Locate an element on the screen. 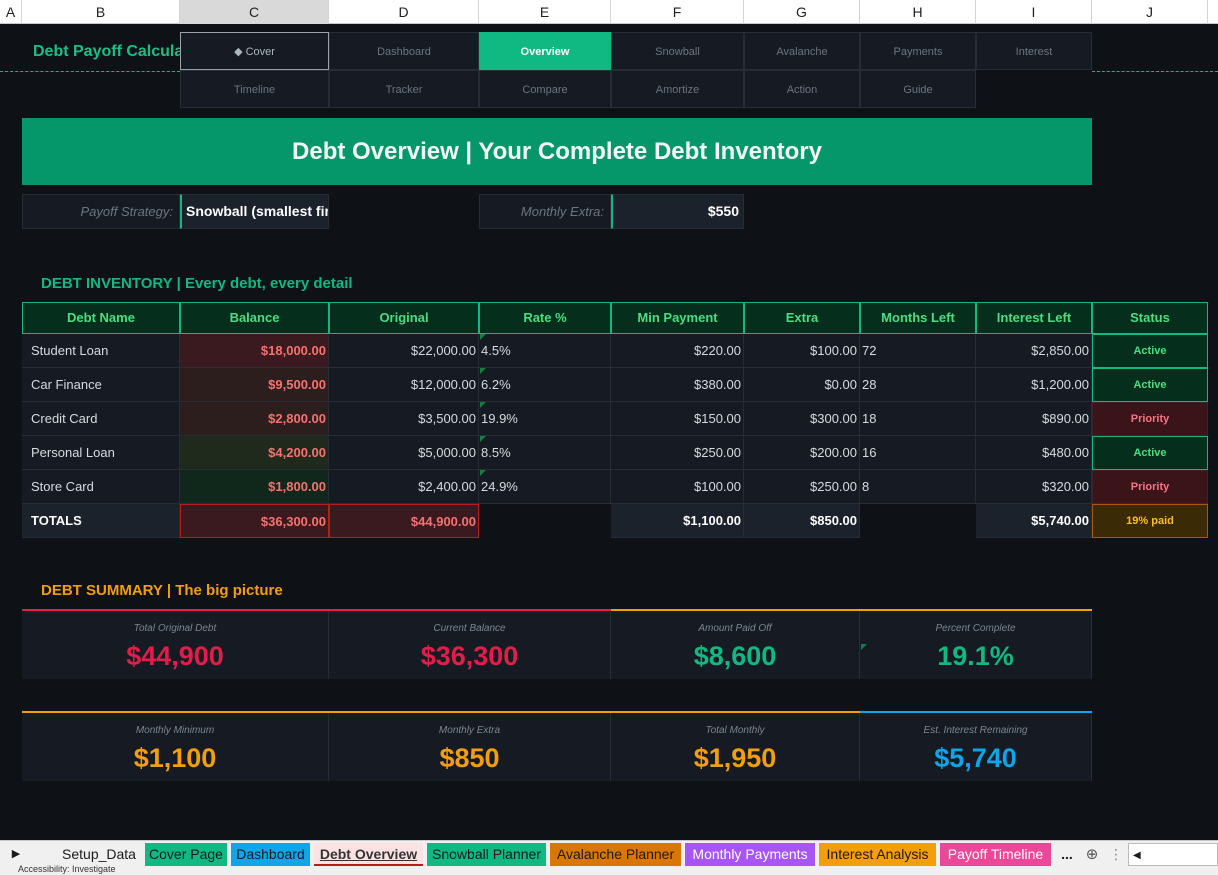 The height and width of the screenshot is (875, 1218). cell-months-left: 18 is located at coordinates (918, 419).